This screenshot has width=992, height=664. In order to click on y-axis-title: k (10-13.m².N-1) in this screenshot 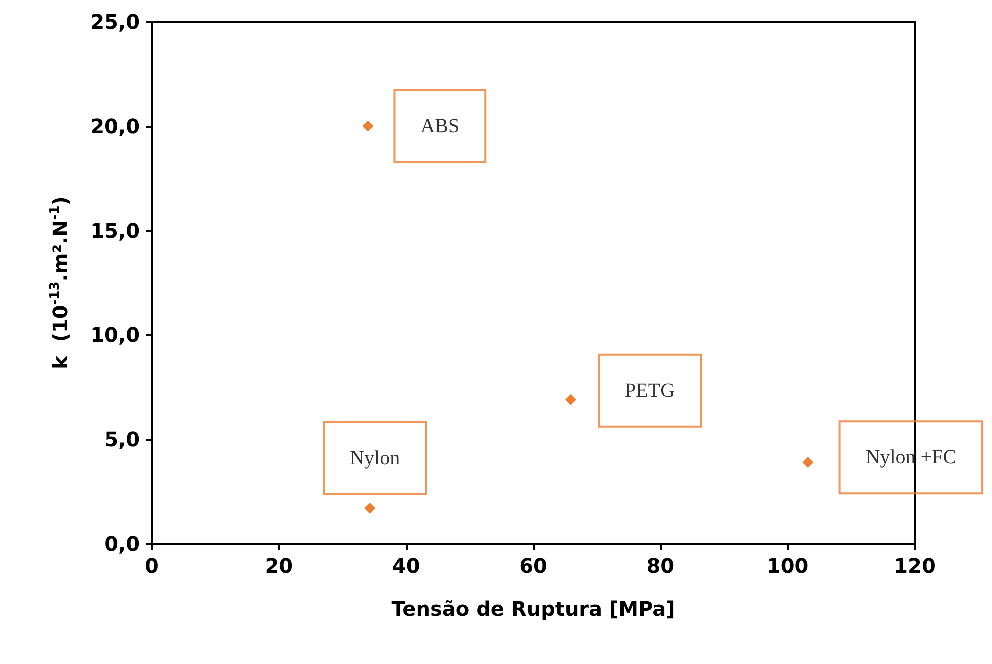, I will do `click(60, 283)`.